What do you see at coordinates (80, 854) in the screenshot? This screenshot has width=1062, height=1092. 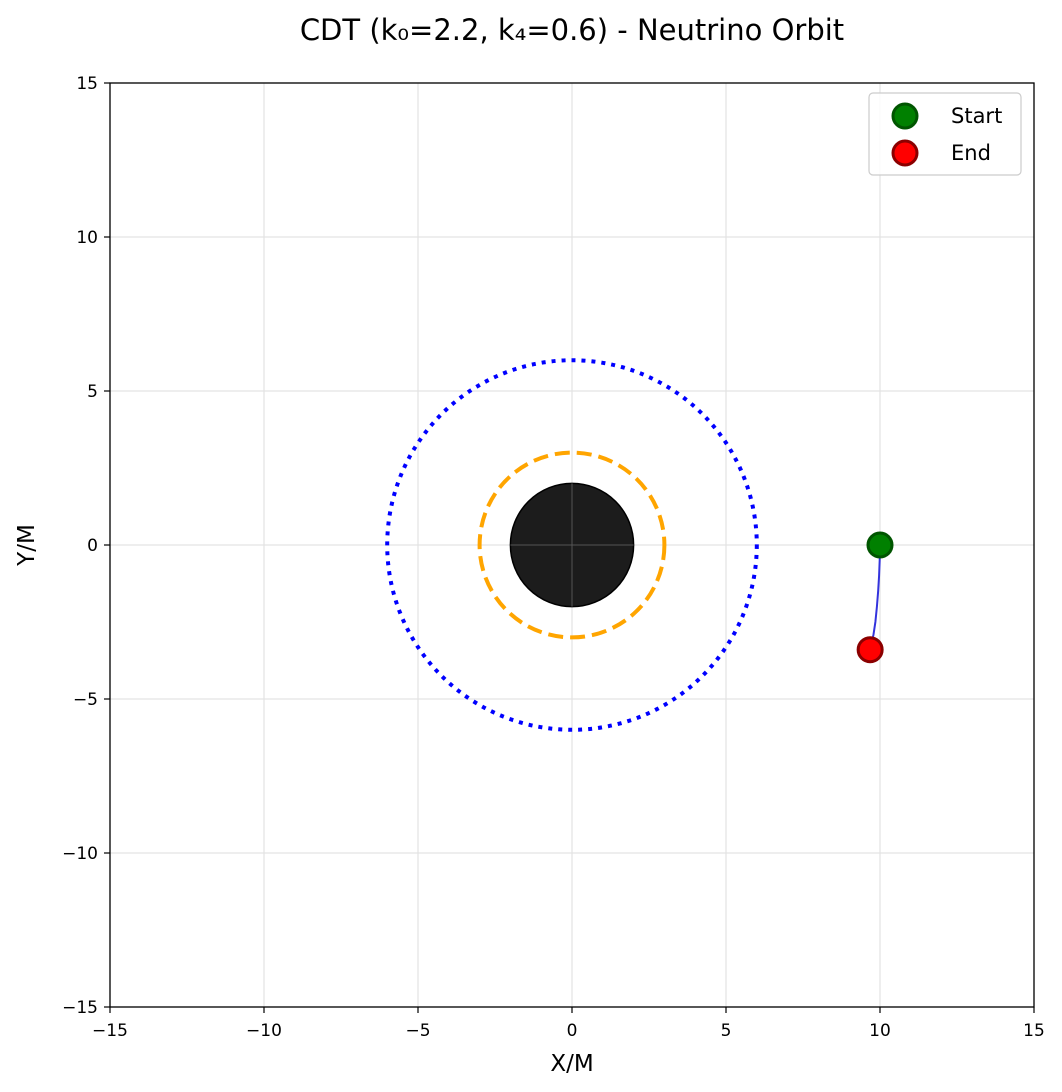 I see `y-tick-label: −10` at bounding box center [80, 854].